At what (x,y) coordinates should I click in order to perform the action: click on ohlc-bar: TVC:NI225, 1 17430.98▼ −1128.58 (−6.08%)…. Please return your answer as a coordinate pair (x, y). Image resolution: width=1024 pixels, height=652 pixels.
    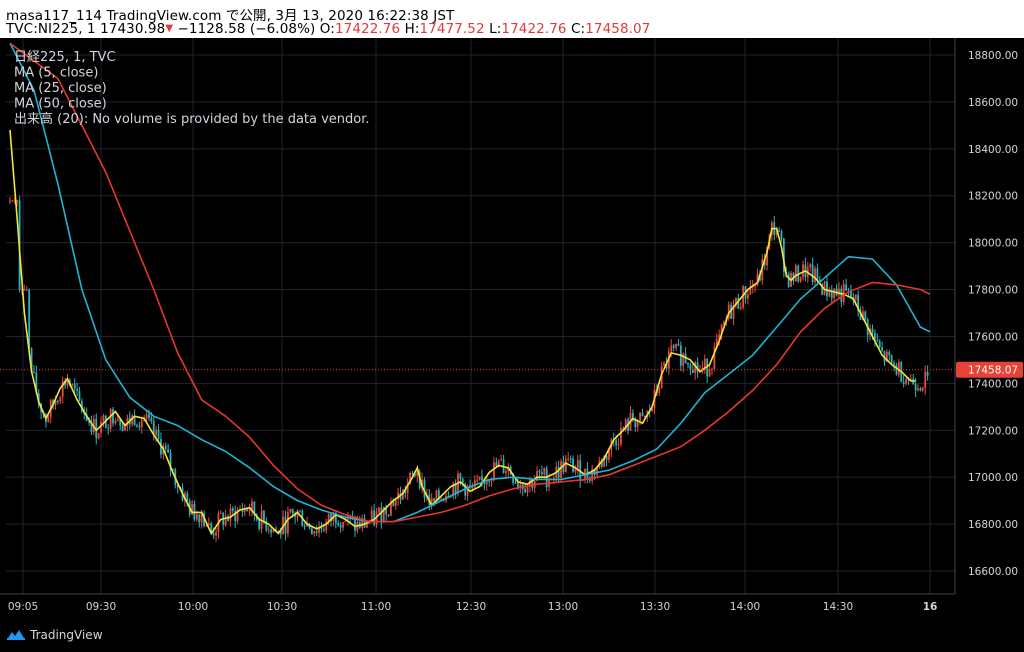
    Looking at the image, I should click on (328, 29).